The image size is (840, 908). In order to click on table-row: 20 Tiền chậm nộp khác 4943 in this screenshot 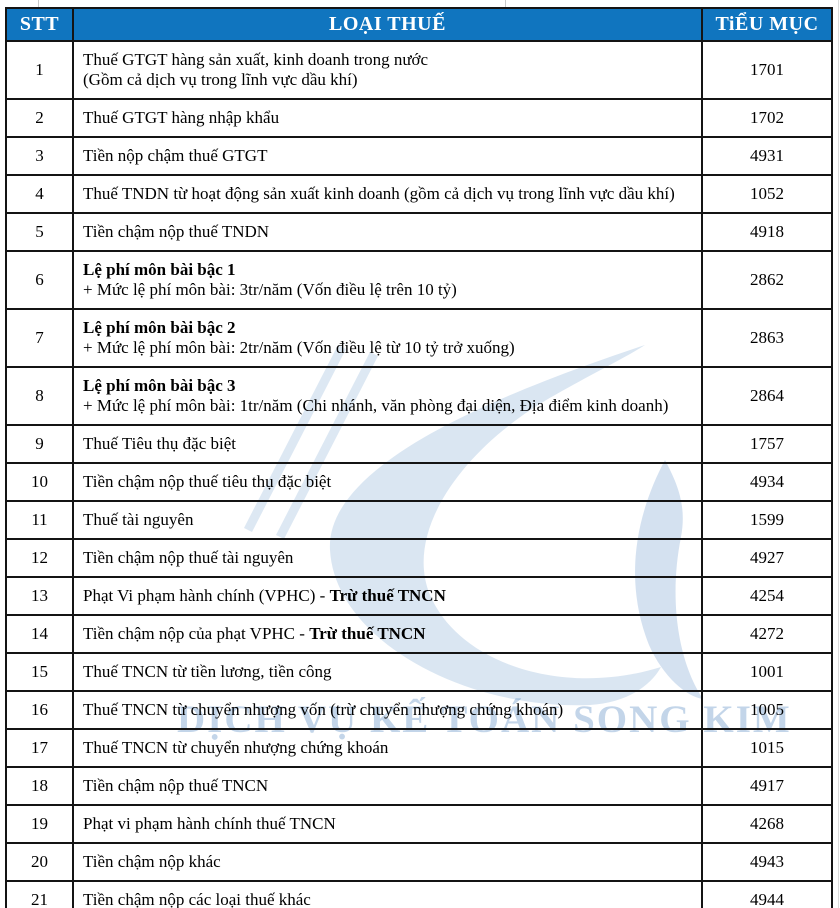, I will do `click(419, 862)`.